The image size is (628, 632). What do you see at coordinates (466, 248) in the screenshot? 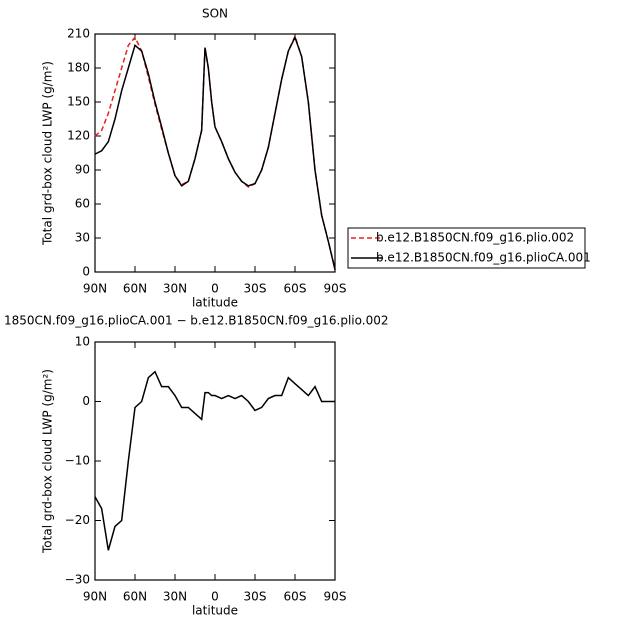
I see `legend-box` at bounding box center [466, 248].